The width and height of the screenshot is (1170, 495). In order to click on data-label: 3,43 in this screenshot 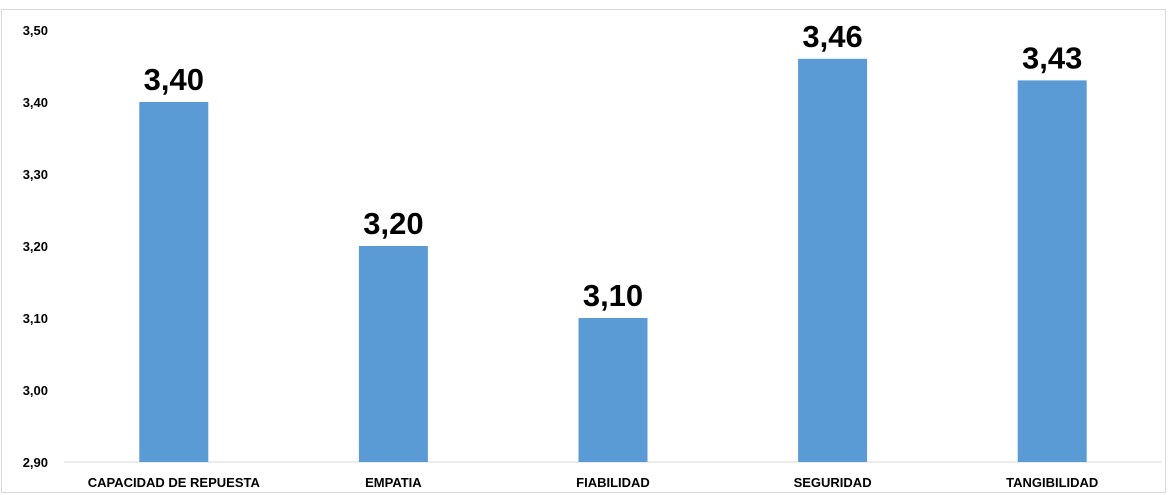, I will do `click(1052, 57)`.